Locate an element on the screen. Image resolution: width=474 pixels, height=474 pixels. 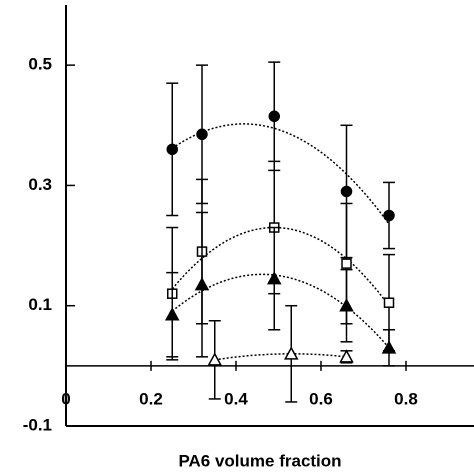
x-tick-label: 0.2 is located at coordinates (151, 398).